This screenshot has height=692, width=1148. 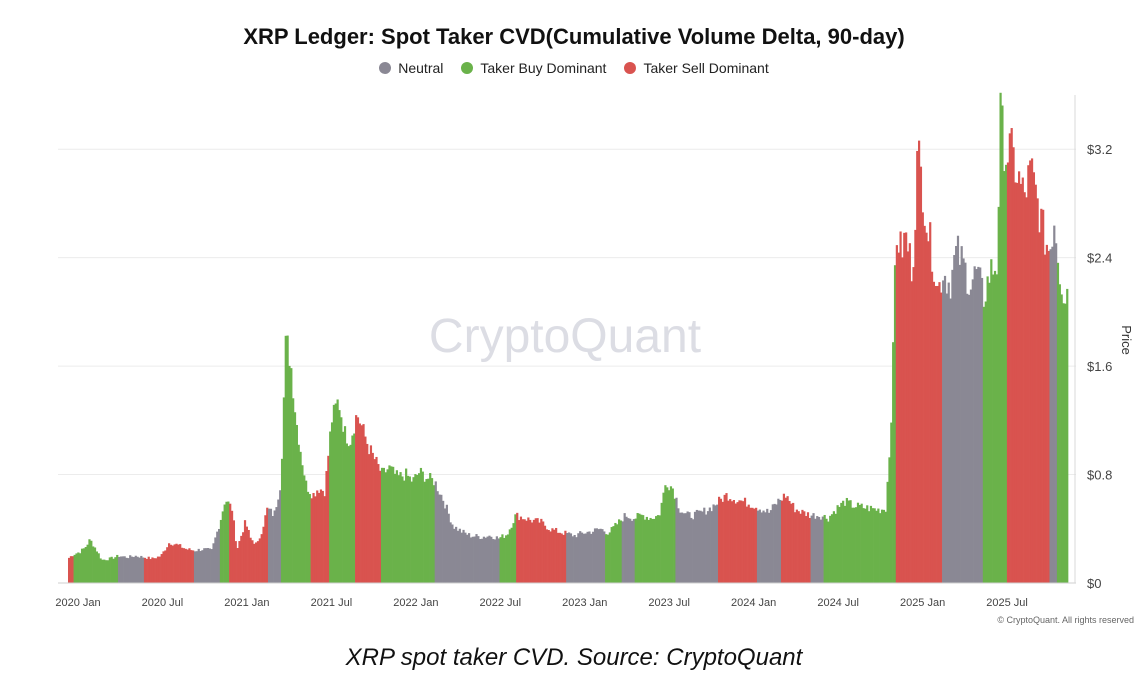 I want to click on legend-label-sell: Taker Sell Dominant, so click(x=706, y=68).